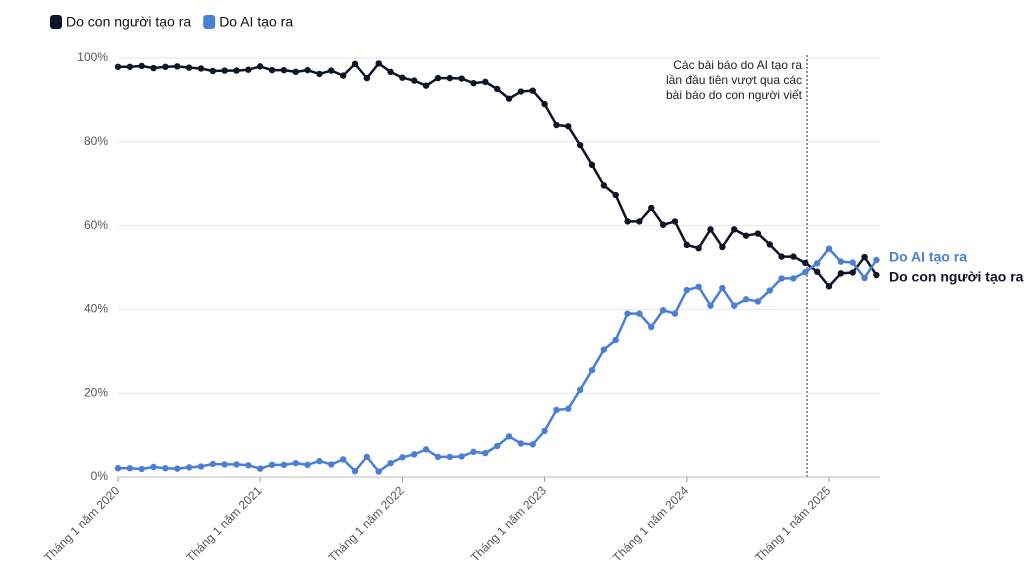  I want to click on x-tick-label: Tháng 1 năm 2021, so click(223, 523).